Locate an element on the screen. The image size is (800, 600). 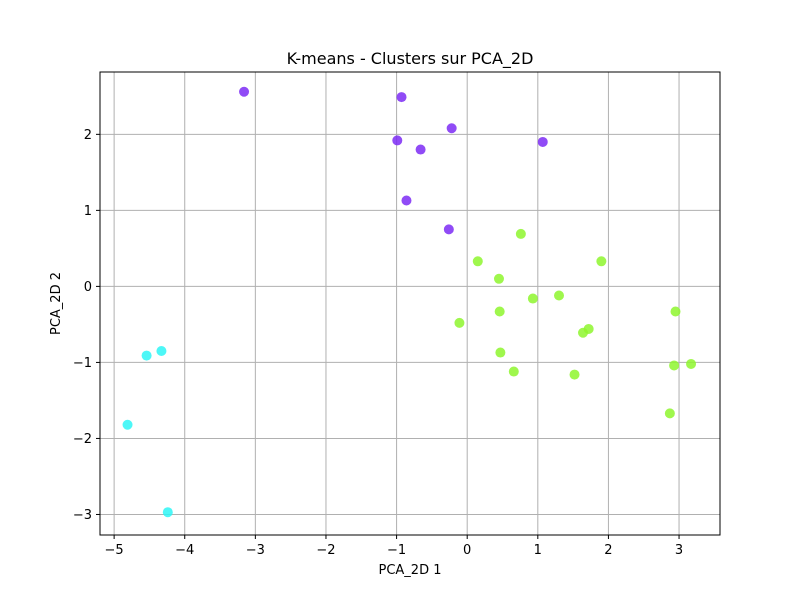
x-tick-label: 0 is located at coordinates (467, 550).